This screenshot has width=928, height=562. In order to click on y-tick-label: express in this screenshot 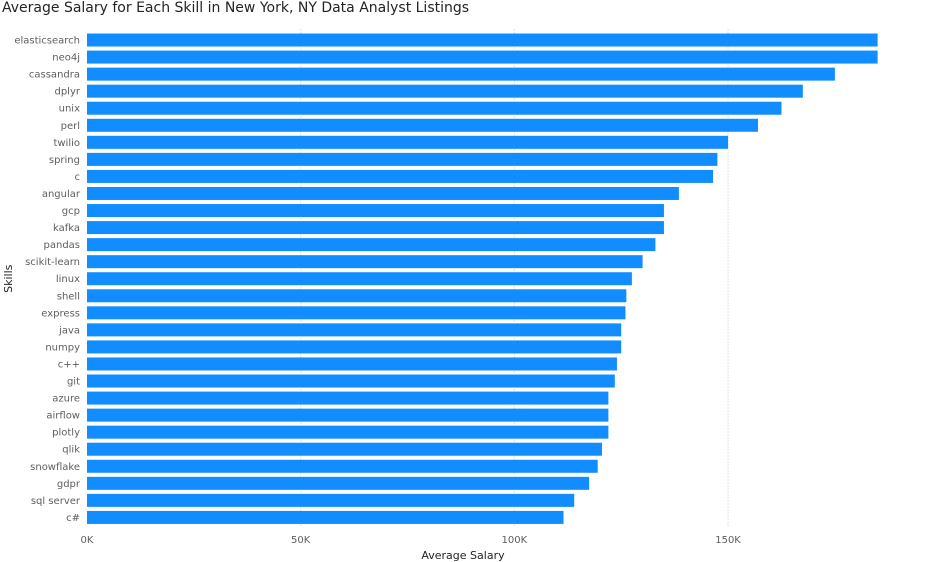, I will do `click(60, 313)`.